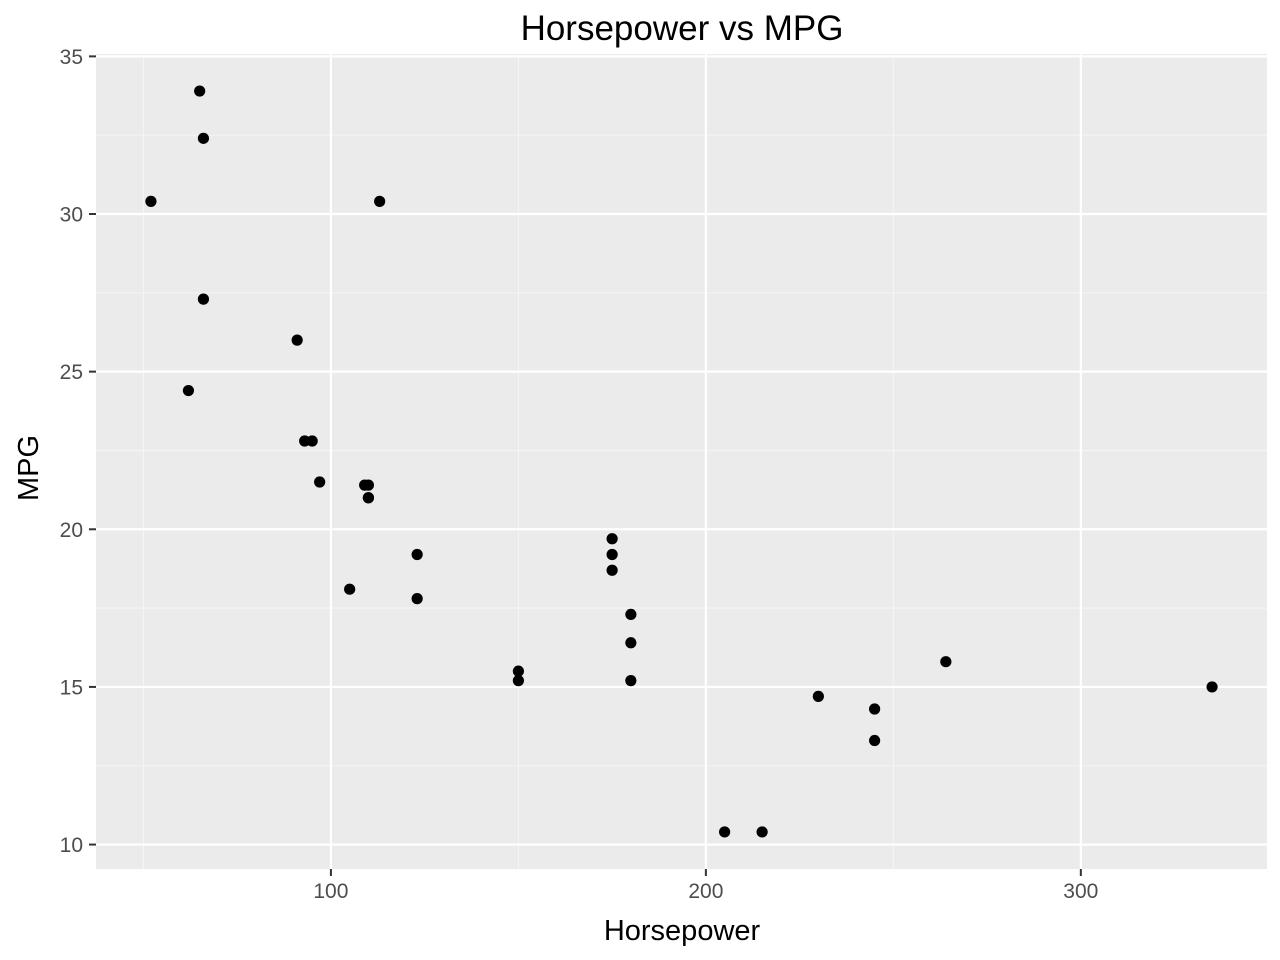  What do you see at coordinates (71, 530) in the screenshot?
I see `y-tick-label: 20` at bounding box center [71, 530].